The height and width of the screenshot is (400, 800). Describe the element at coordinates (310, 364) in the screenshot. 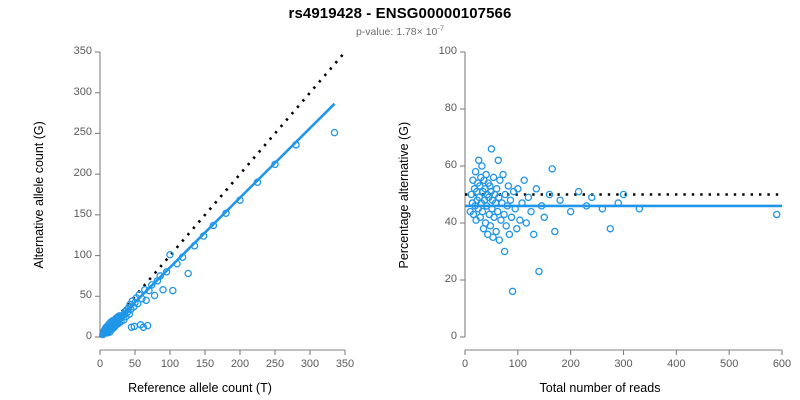

I see `x-tick-label: 300` at that location.